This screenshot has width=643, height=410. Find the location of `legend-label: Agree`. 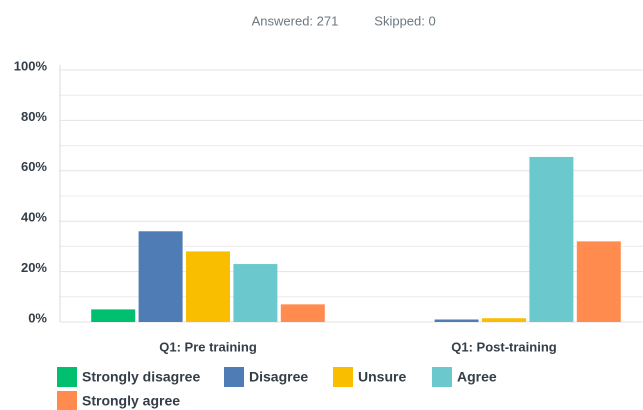

legend-label: Agree is located at coordinates (477, 377).